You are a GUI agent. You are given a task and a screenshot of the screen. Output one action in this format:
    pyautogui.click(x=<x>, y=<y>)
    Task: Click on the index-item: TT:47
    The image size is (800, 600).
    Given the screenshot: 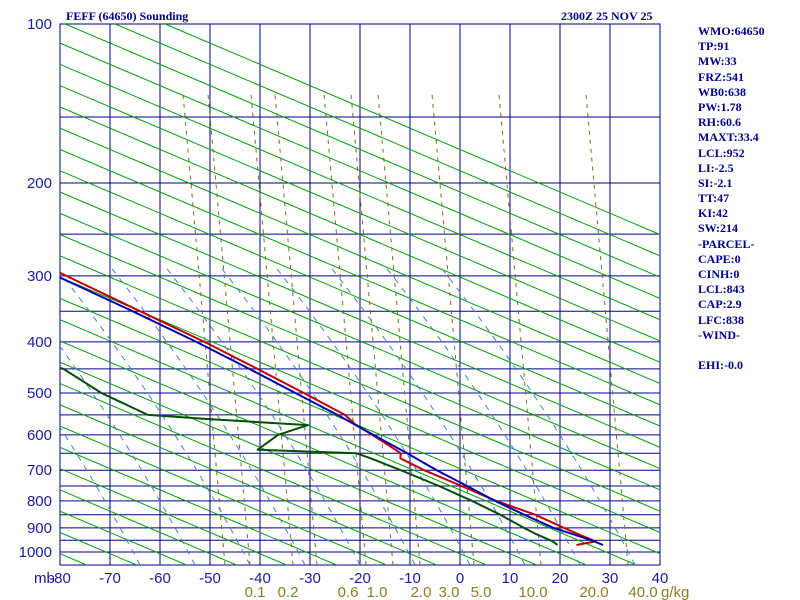 What is the action you would take?
    pyautogui.click(x=714, y=198)
    